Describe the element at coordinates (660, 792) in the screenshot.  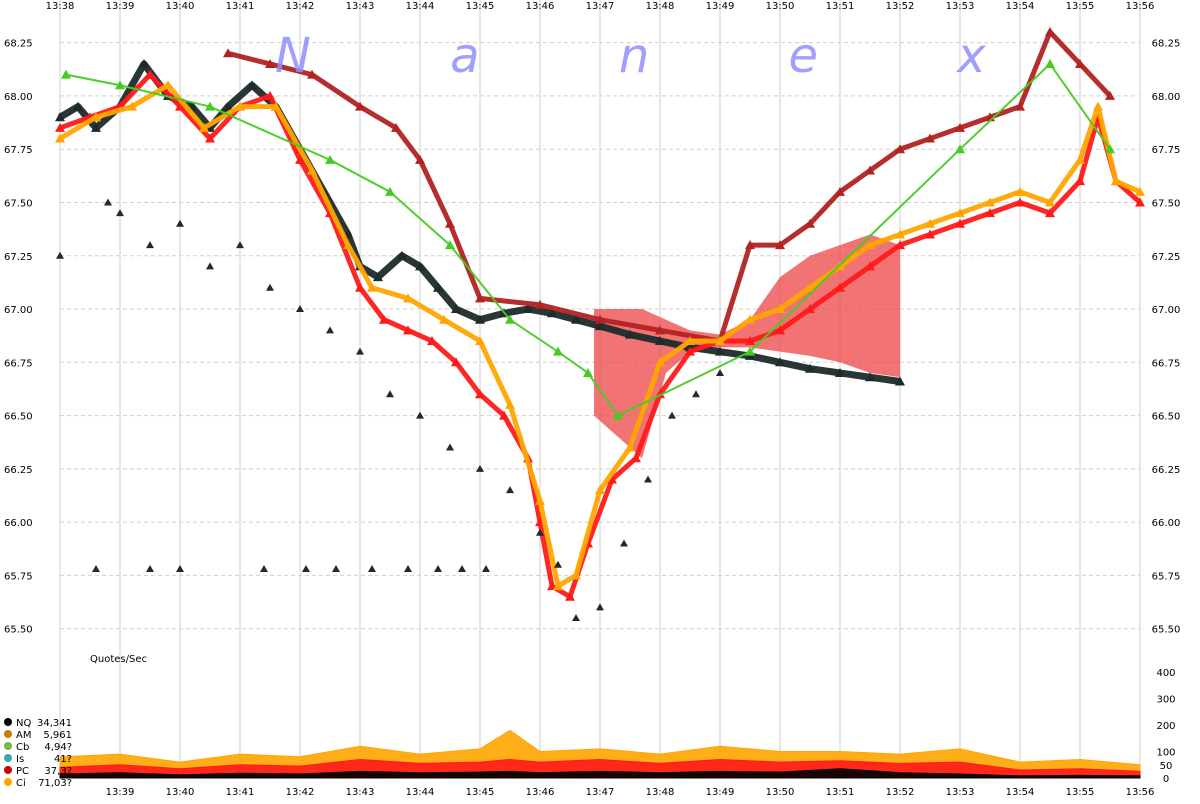
I see `x-tick-bottom-label: 13:48` at that location.